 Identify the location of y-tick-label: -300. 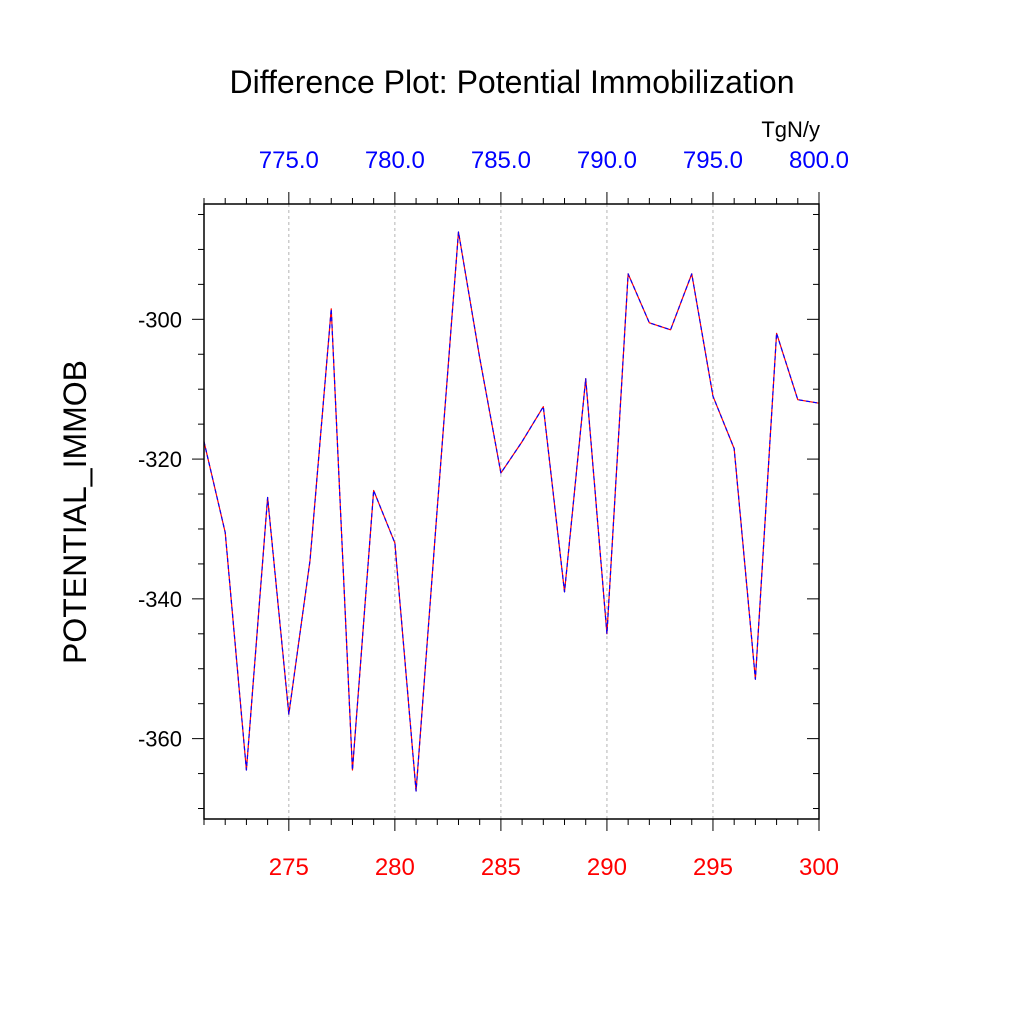
(160, 319).